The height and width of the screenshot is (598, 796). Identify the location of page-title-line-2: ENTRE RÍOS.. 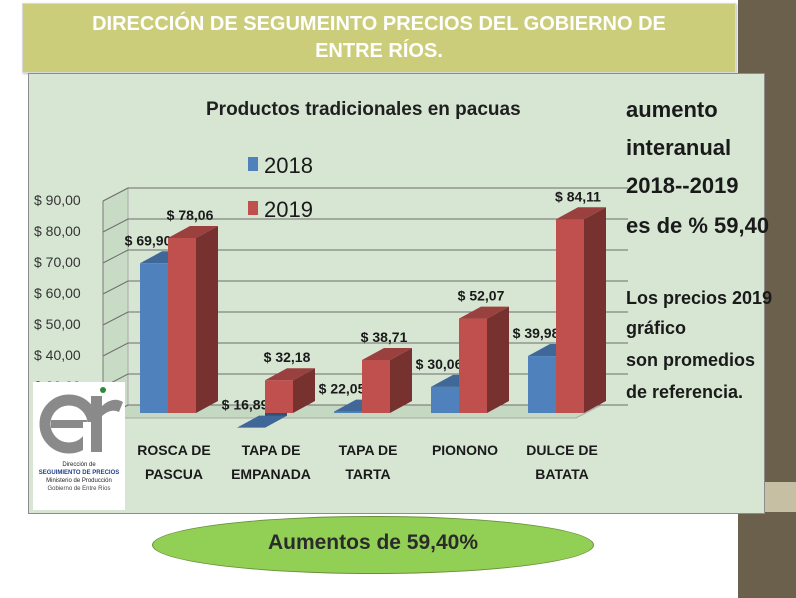
(379, 51).